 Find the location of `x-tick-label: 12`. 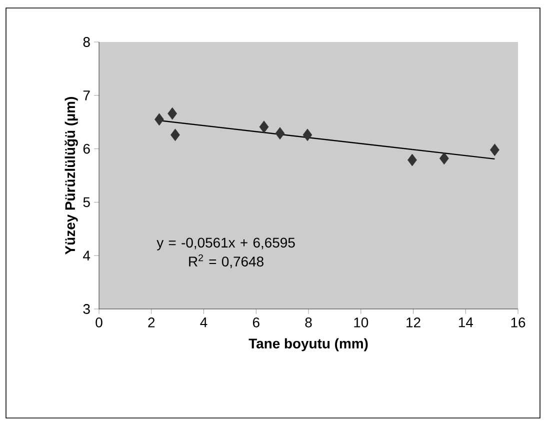

x-tick-label: 12 is located at coordinates (413, 323).